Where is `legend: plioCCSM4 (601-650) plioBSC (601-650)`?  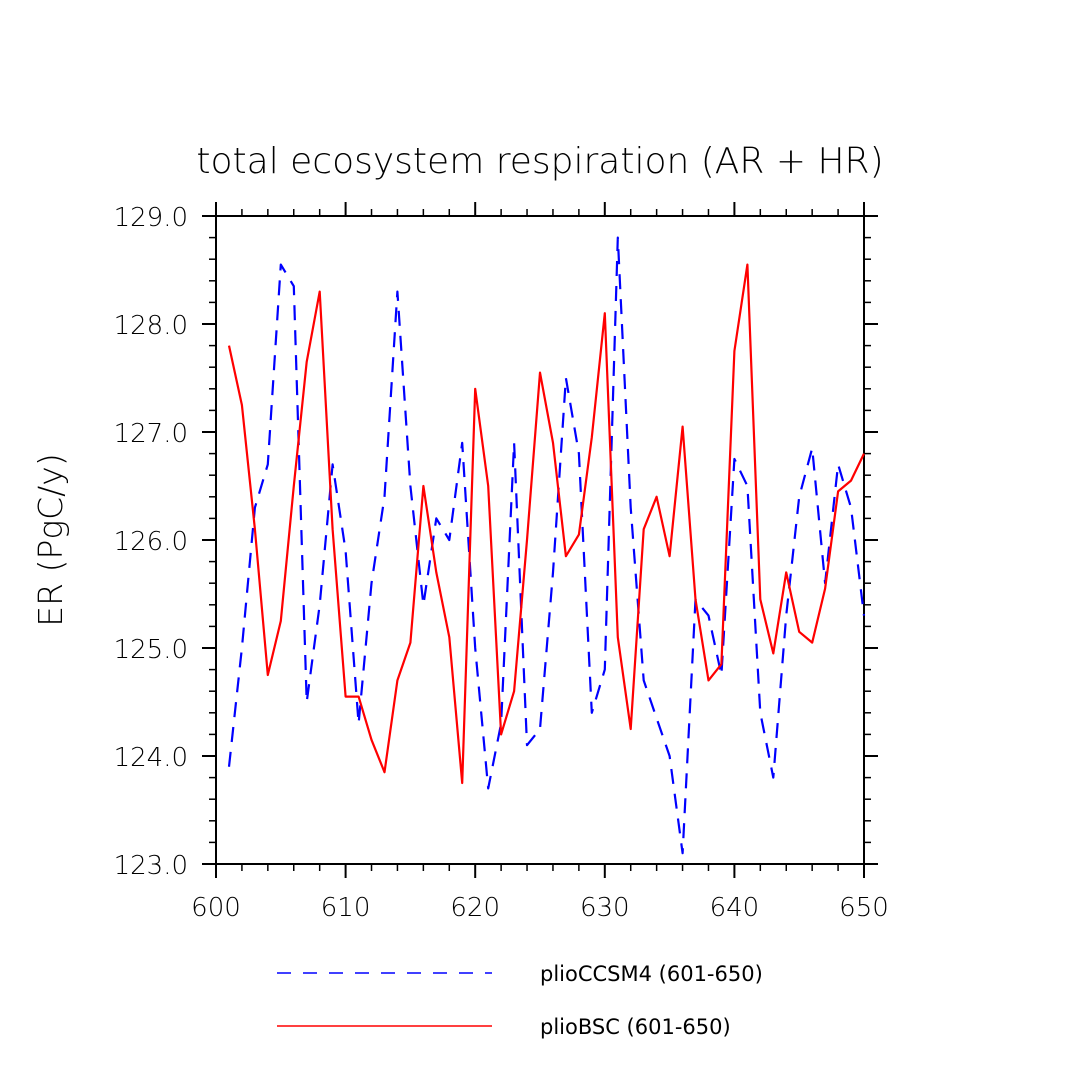 legend: plioCCSM4 (601-650) plioBSC (601-650) is located at coordinates (520, 1000).